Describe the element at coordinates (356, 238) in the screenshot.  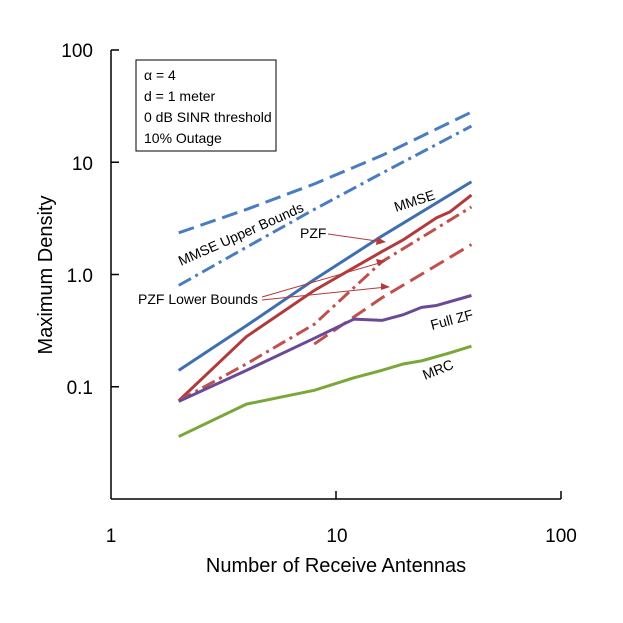
I see `pzf-arrow-line` at that location.